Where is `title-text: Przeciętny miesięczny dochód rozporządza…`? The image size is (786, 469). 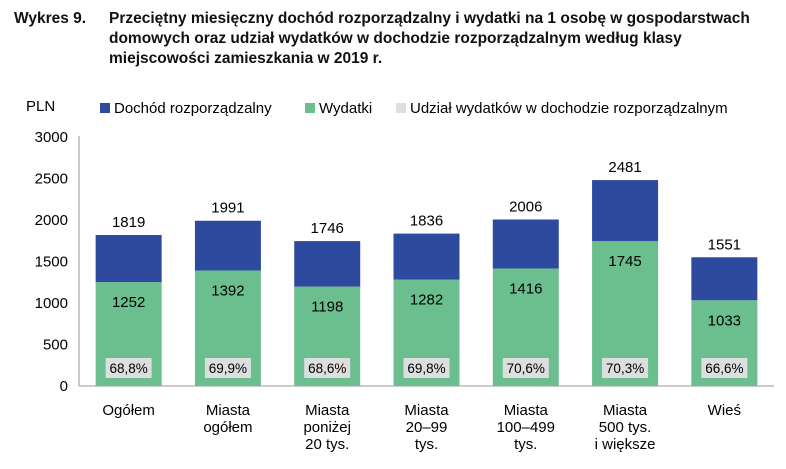
title-text: Przeciętny miesięczny dochód rozporządza… is located at coordinates (429, 38).